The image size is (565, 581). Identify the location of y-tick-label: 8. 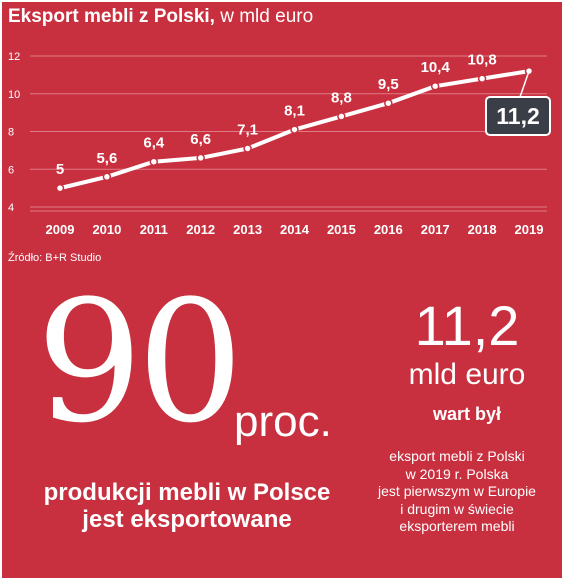
(11, 133).